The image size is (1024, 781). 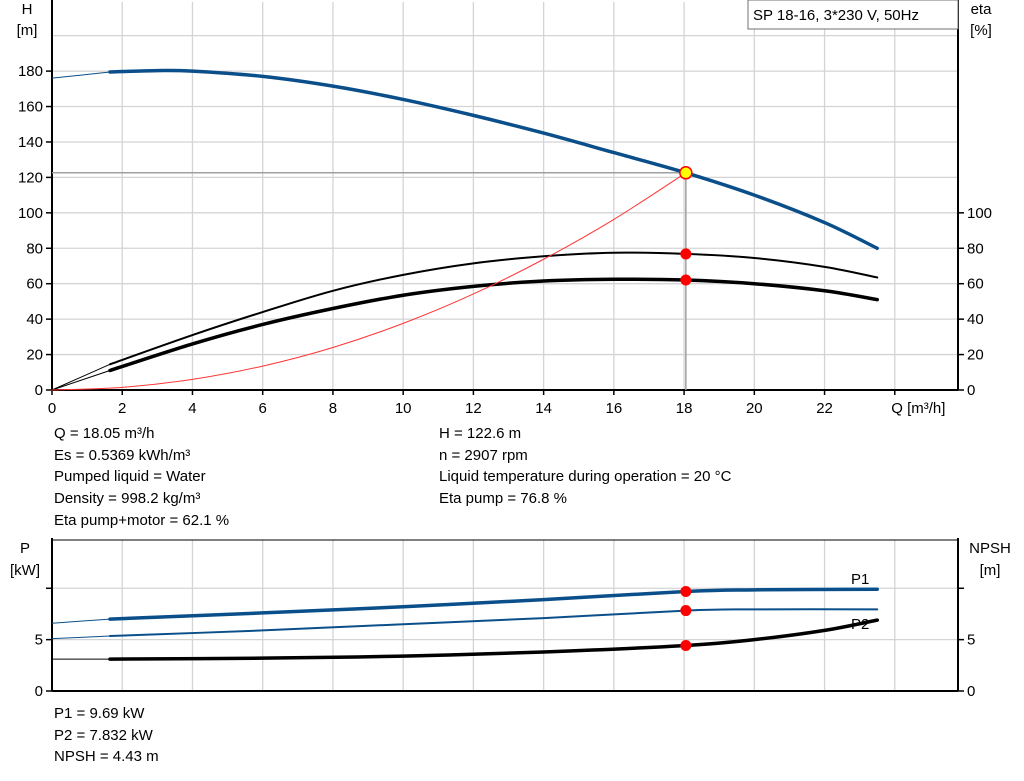 I want to click on y-tick-label-left: 40, so click(x=34, y=319).